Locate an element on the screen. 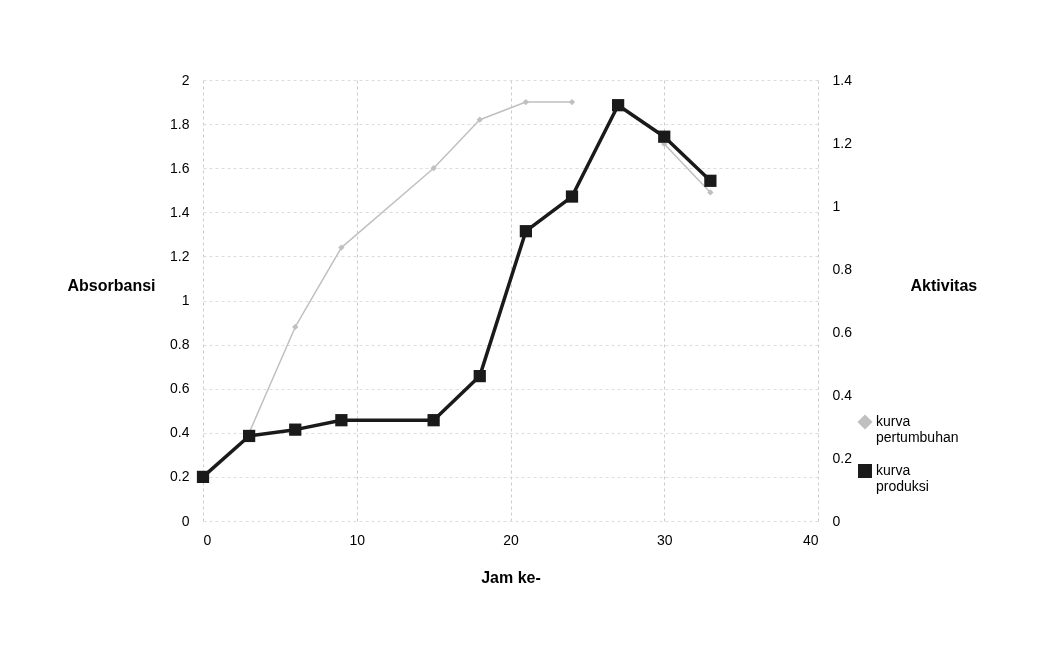 The height and width of the screenshot is (646, 1048). y2-tick-label: 1.4 is located at coordinates (842, 79).